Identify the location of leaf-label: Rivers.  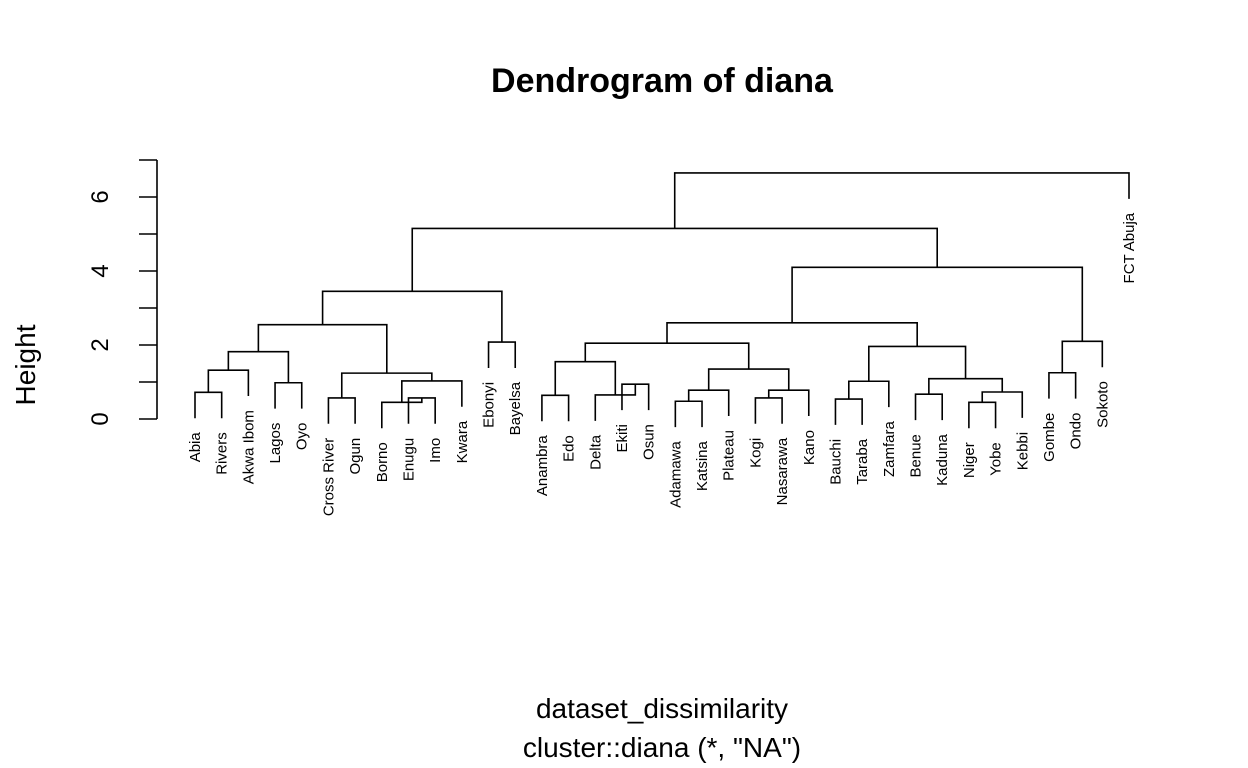
(222, 453).